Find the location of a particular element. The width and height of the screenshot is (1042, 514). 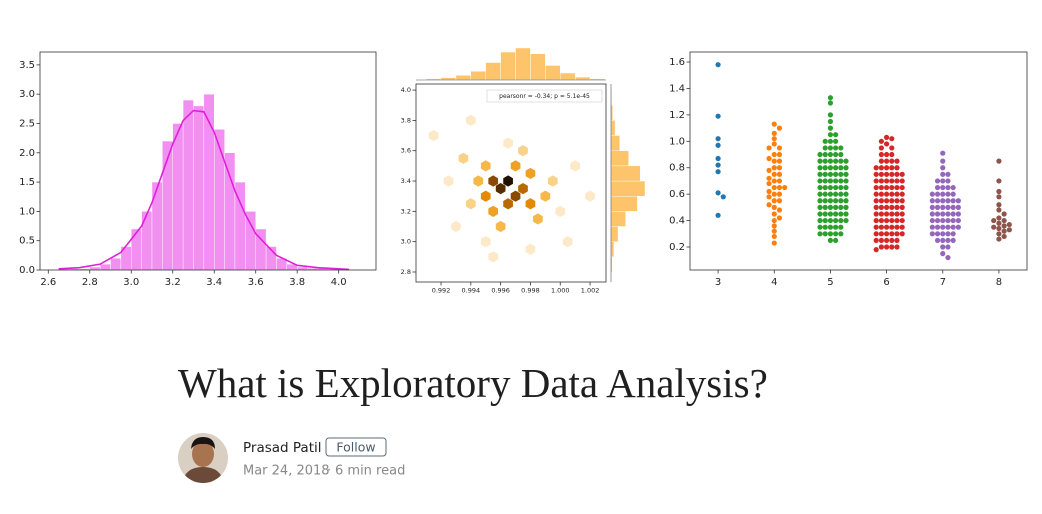

y-tick-label: 4.0 is located at coordinates (406, 90).